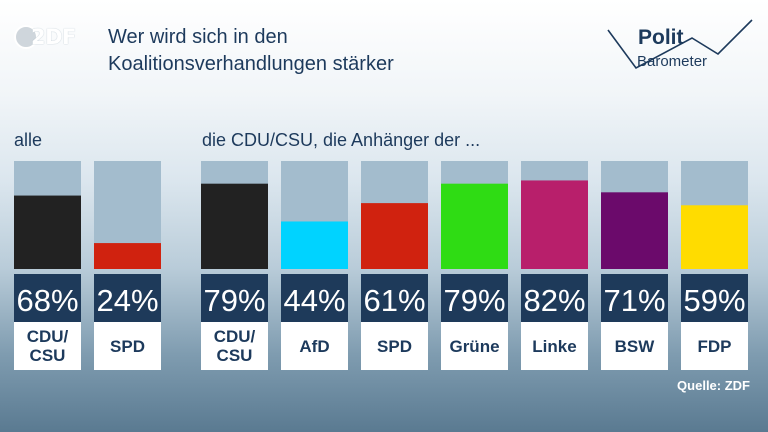 This screenshot has width=768, height=432. I want to click on value-label-fdp: 59%, so click(714, 300).